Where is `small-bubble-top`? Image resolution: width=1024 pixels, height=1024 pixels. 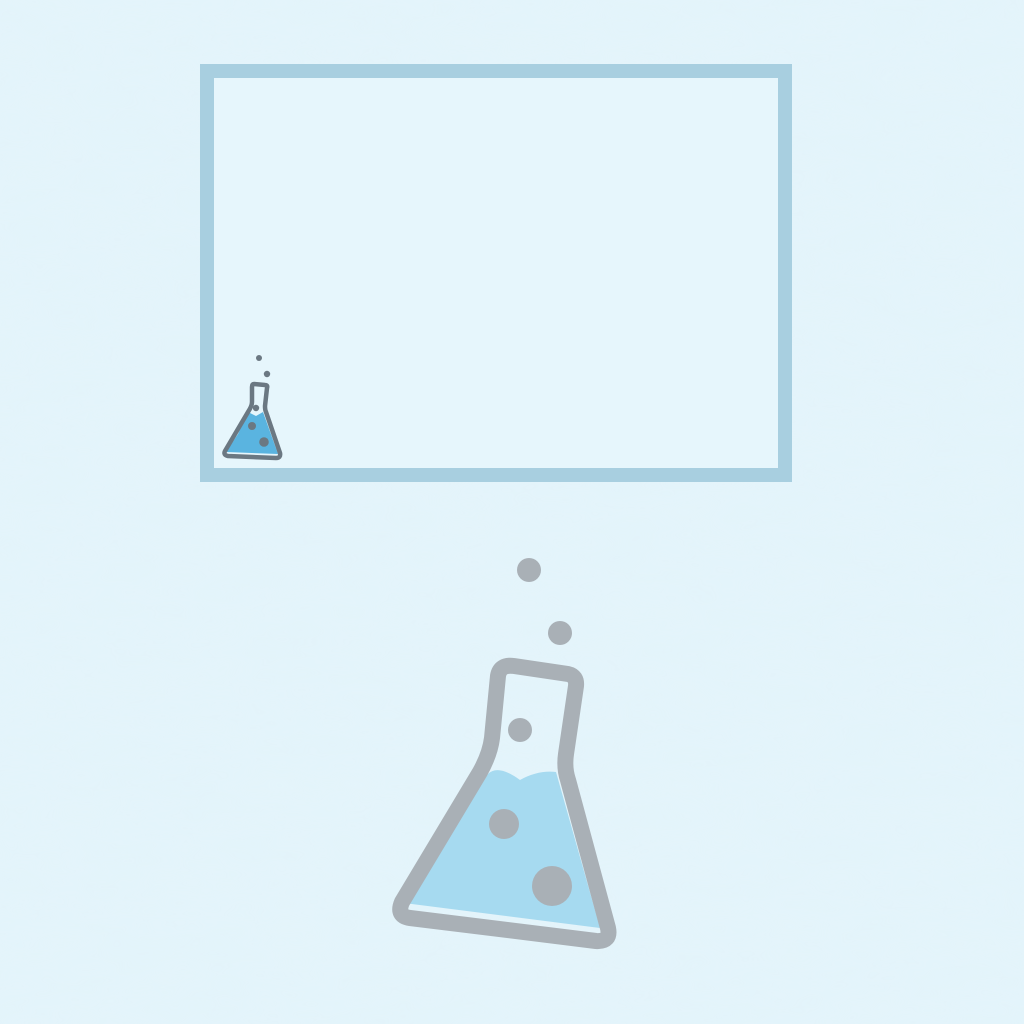
small-bubble-top is located at coordinates (259, 358).